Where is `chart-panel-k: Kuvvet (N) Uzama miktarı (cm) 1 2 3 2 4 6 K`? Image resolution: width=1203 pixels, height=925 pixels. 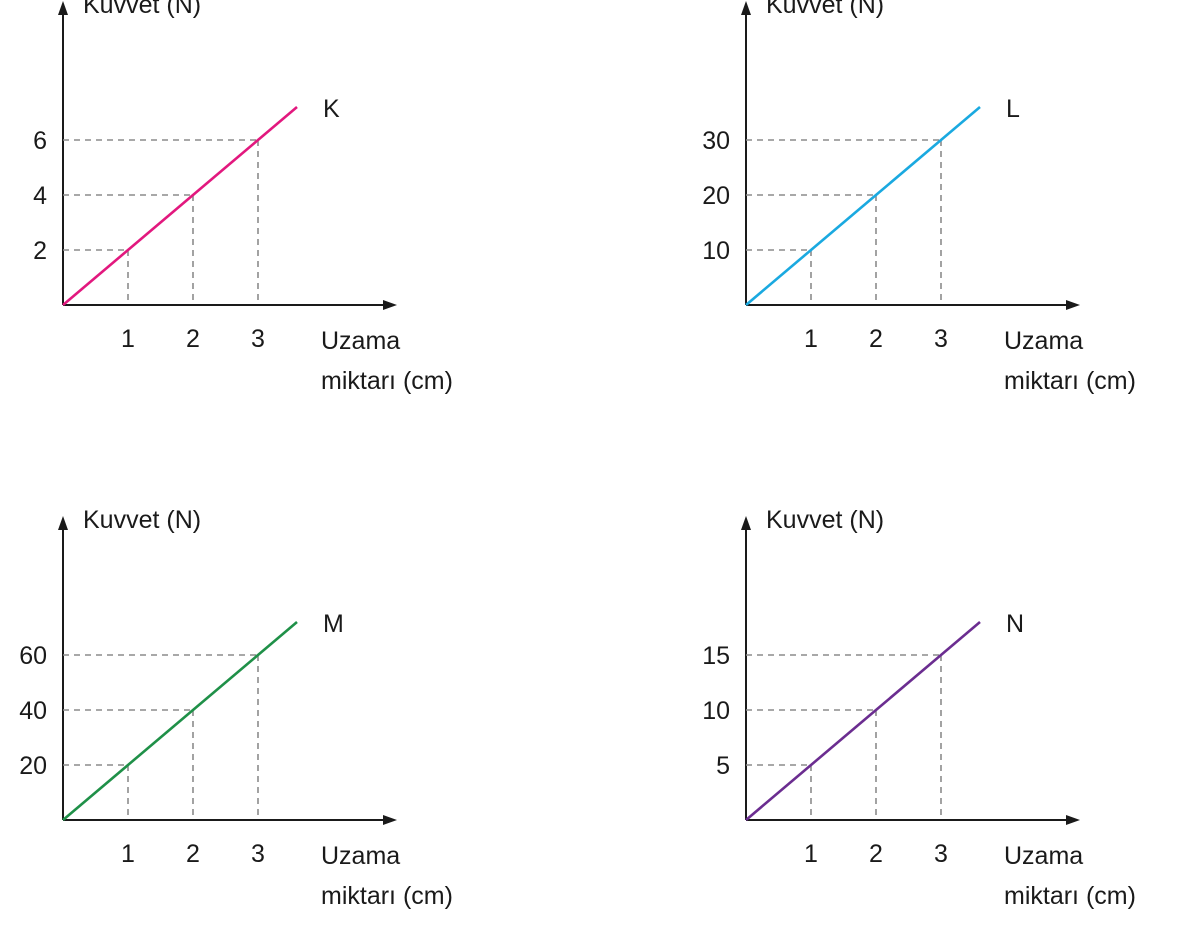 chart-panel-k: Kuvvet (N) Uzama miktarı (cm) 1 2 3 2 4 6 K is located at coordinates (243, 197).